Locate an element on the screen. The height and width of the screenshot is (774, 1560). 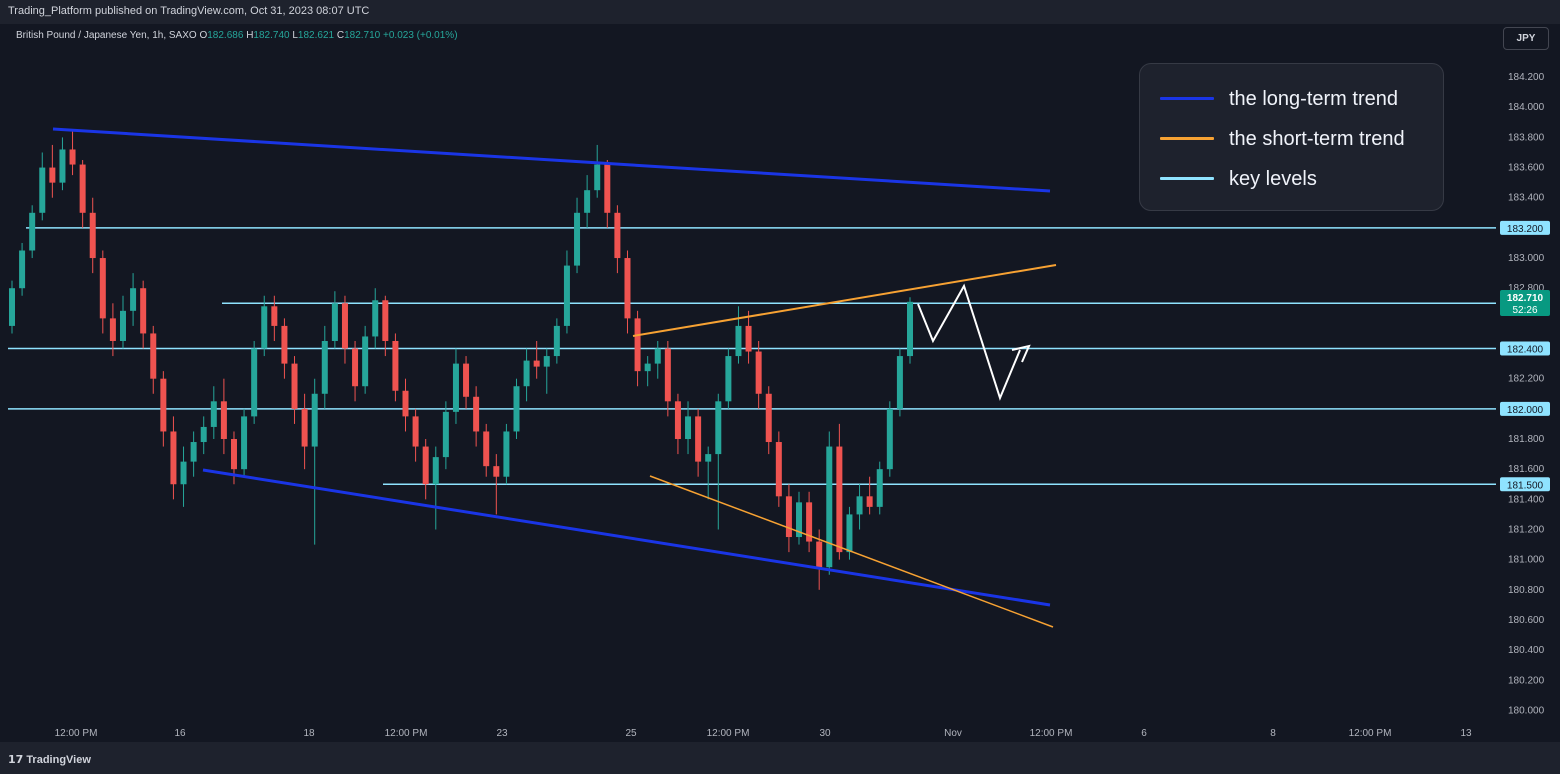
projection-arrowhead is located at coordinates (1021, 353).